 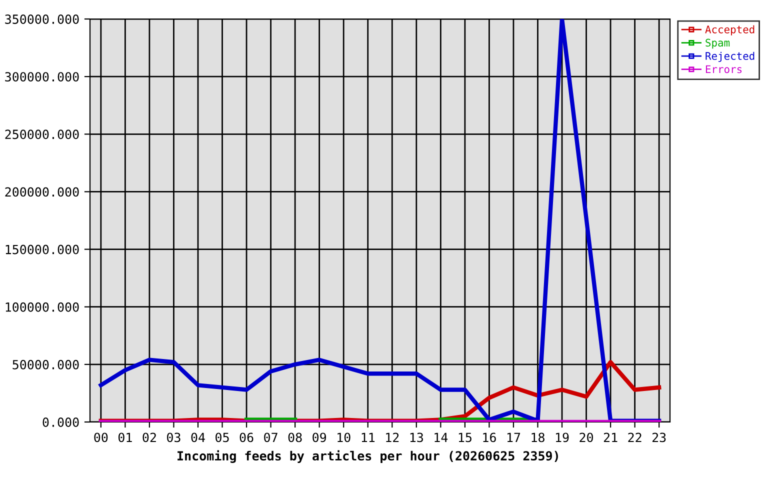 What do you see at coordinates (368, 437) in the screenshot?
I see `x-tick-label: 11` at bounding box center [368, 437].